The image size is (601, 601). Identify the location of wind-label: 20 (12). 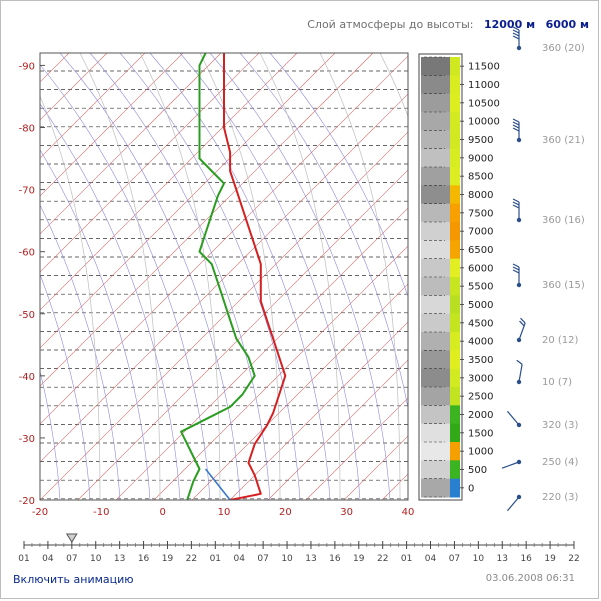
(560, 340).